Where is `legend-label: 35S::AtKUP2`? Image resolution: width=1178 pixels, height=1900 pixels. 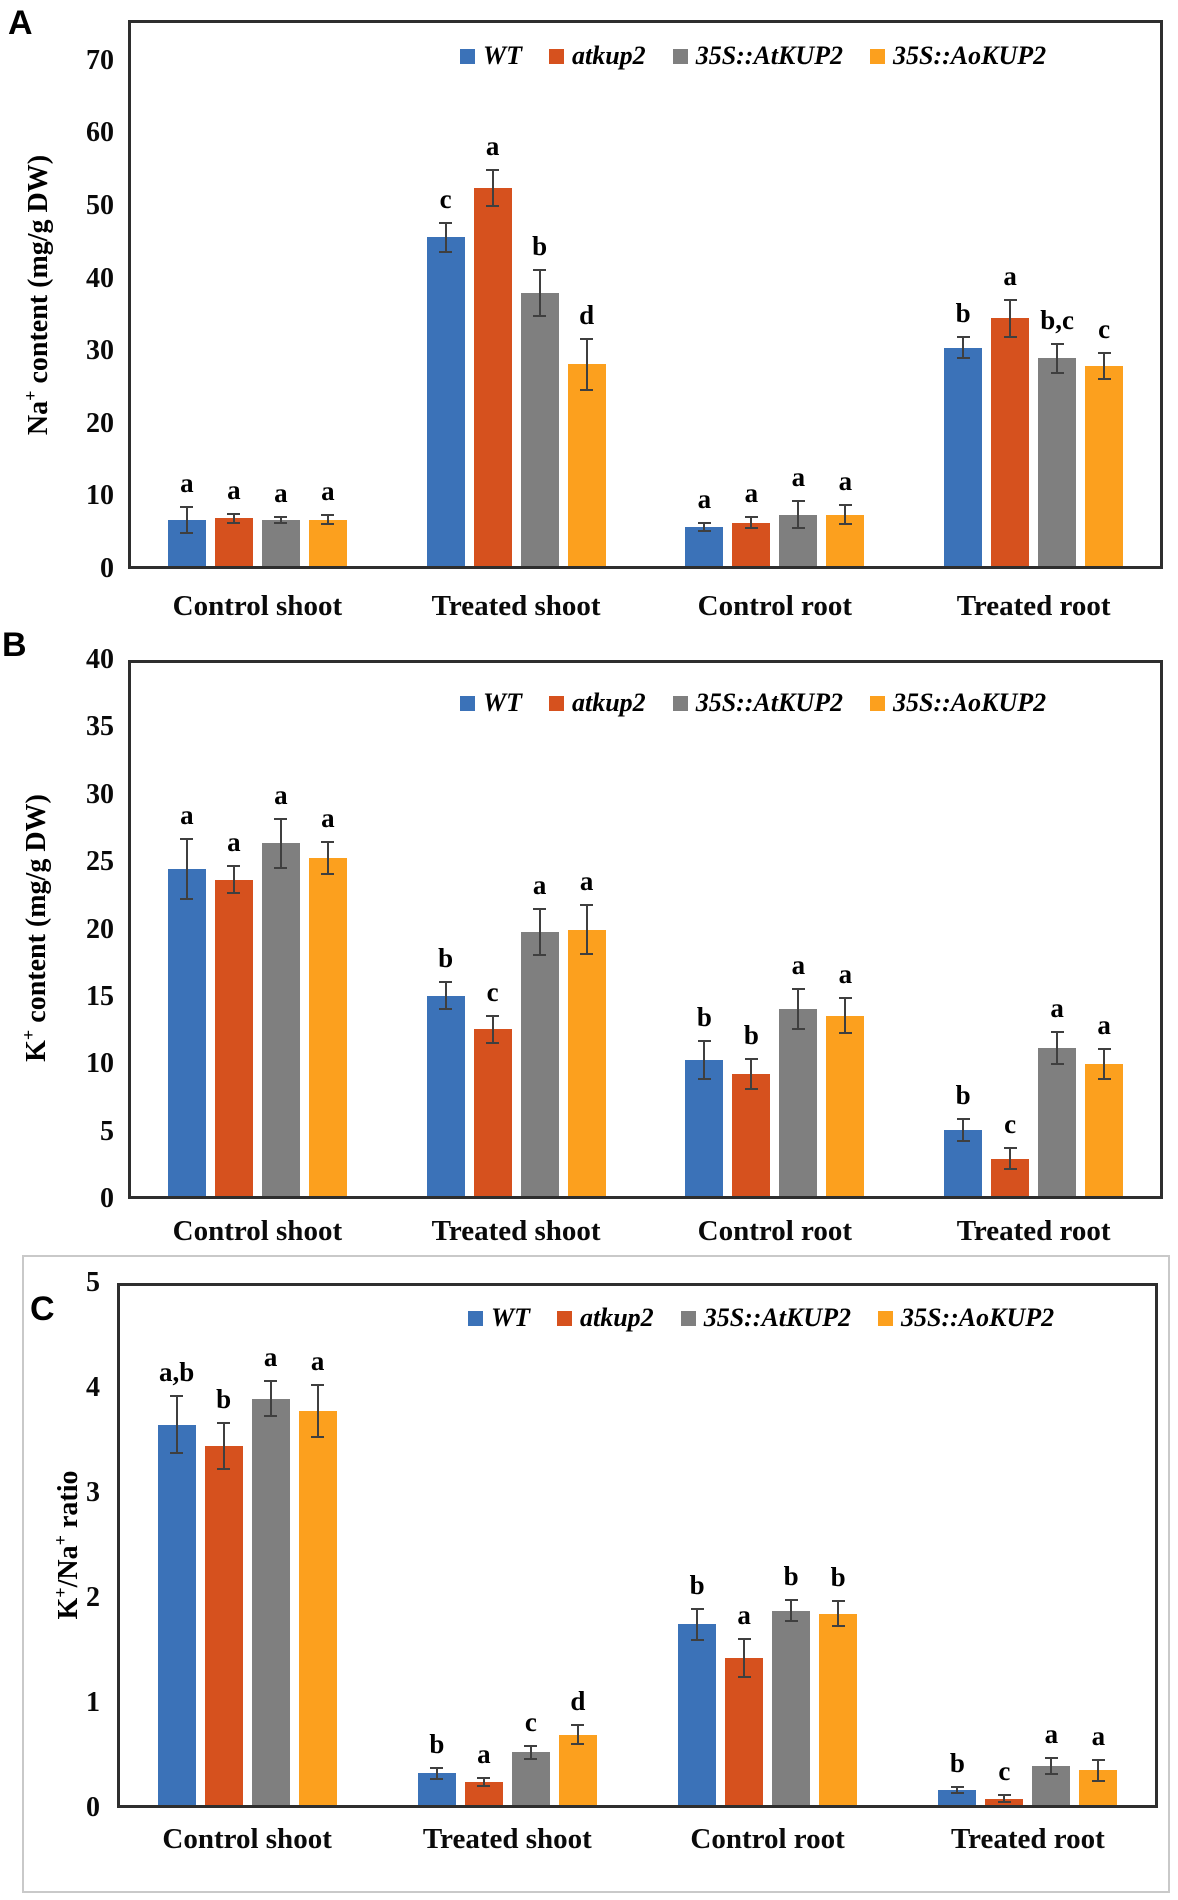
legend-label: 35S::AtKUP2 is located at coordinates (769, 55).